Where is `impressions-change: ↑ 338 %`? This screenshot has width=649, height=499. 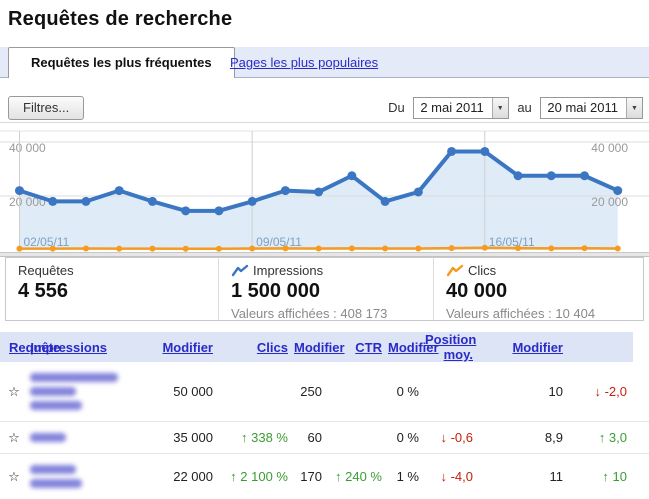
impressions-change: ↑ 338 % is located at coordinates (256, 438).